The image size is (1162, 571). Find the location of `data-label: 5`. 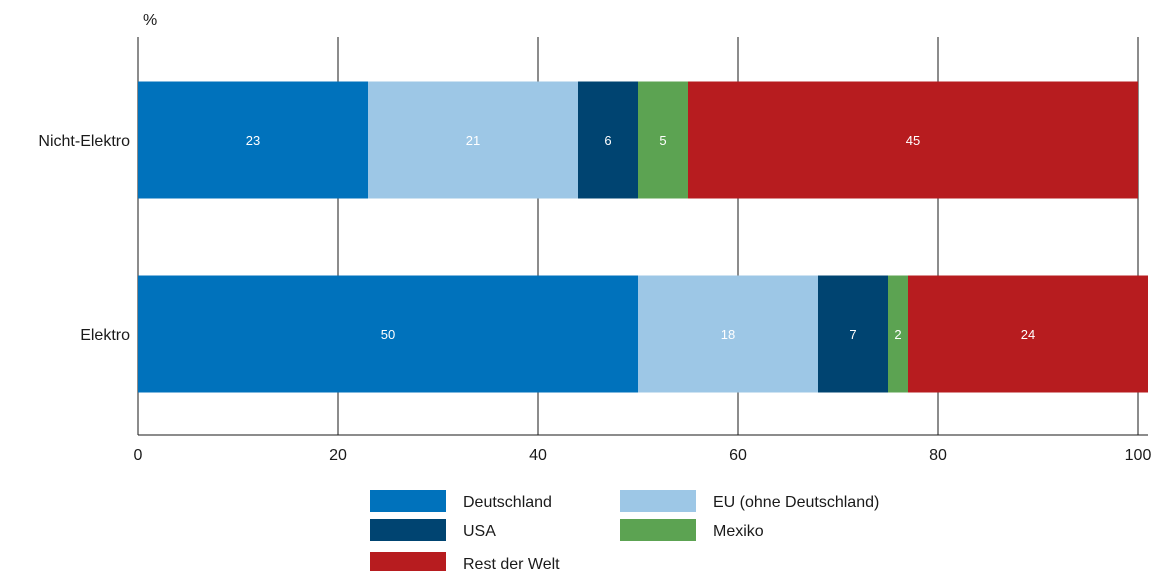

data-label: 5 is located at coordinates (662, 140).